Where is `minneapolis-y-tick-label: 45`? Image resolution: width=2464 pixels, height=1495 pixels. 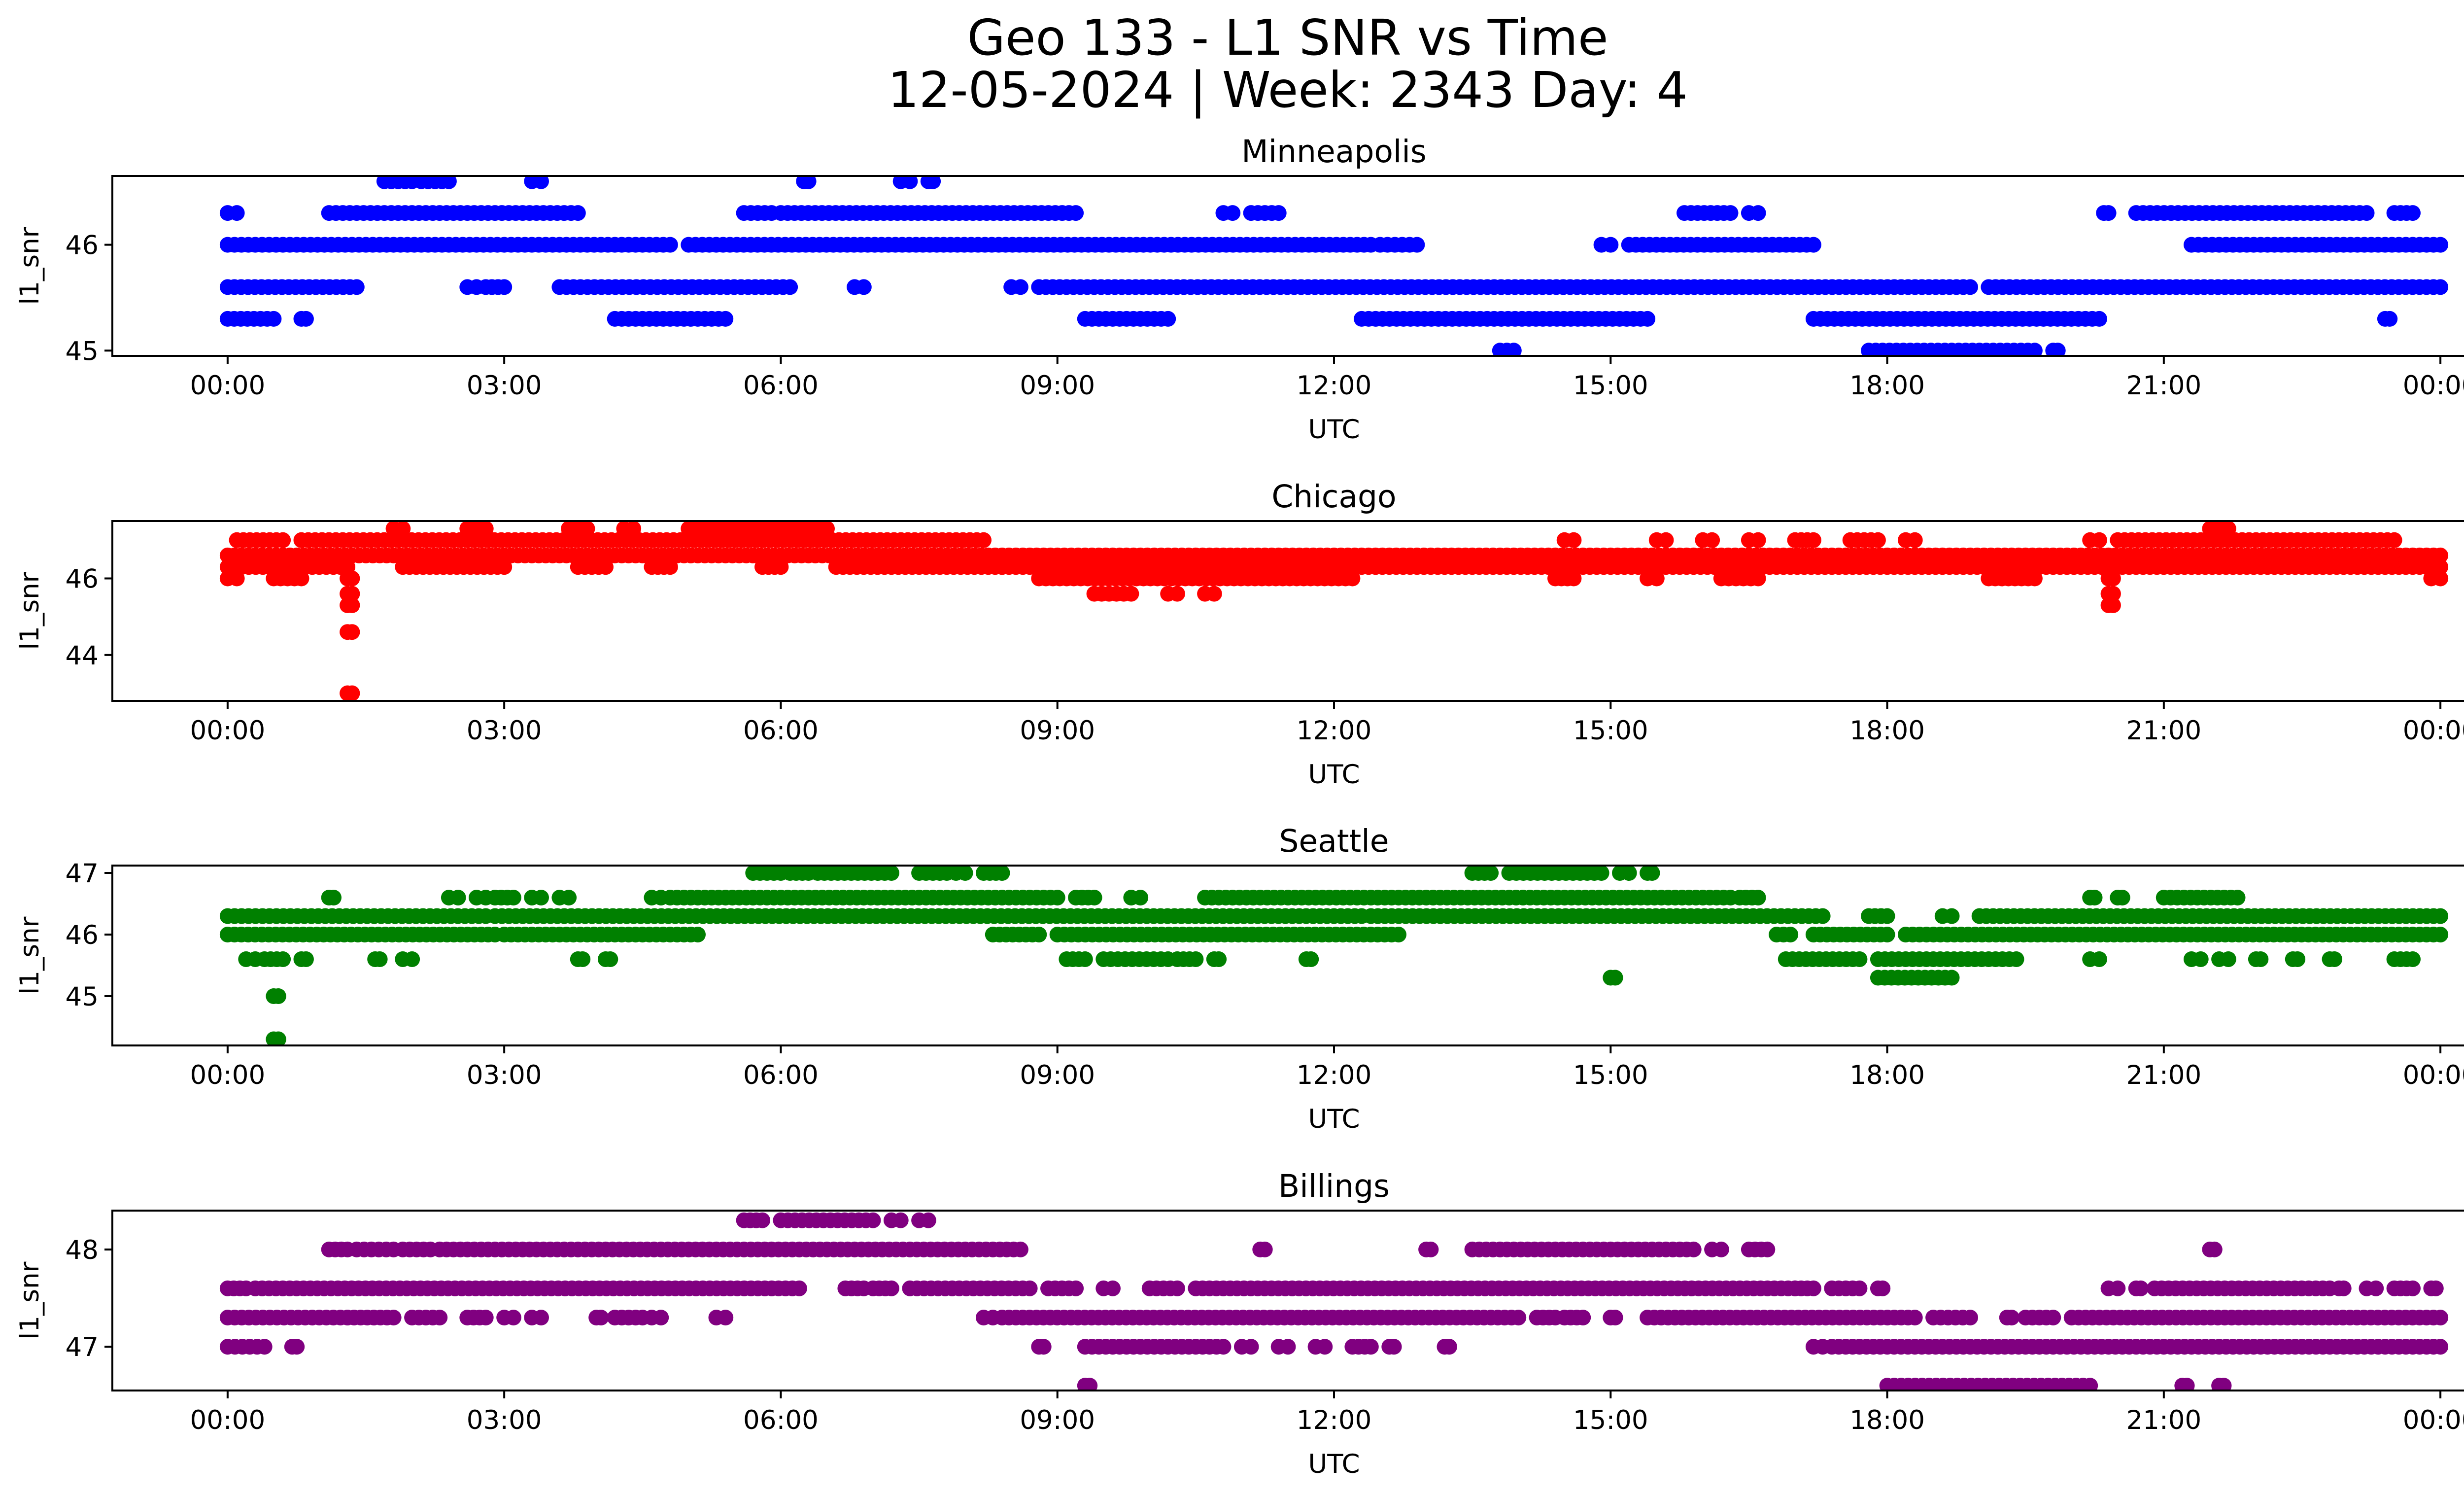
minneapolis-y-tick-label: 45 is located at coordinates (82, 351).